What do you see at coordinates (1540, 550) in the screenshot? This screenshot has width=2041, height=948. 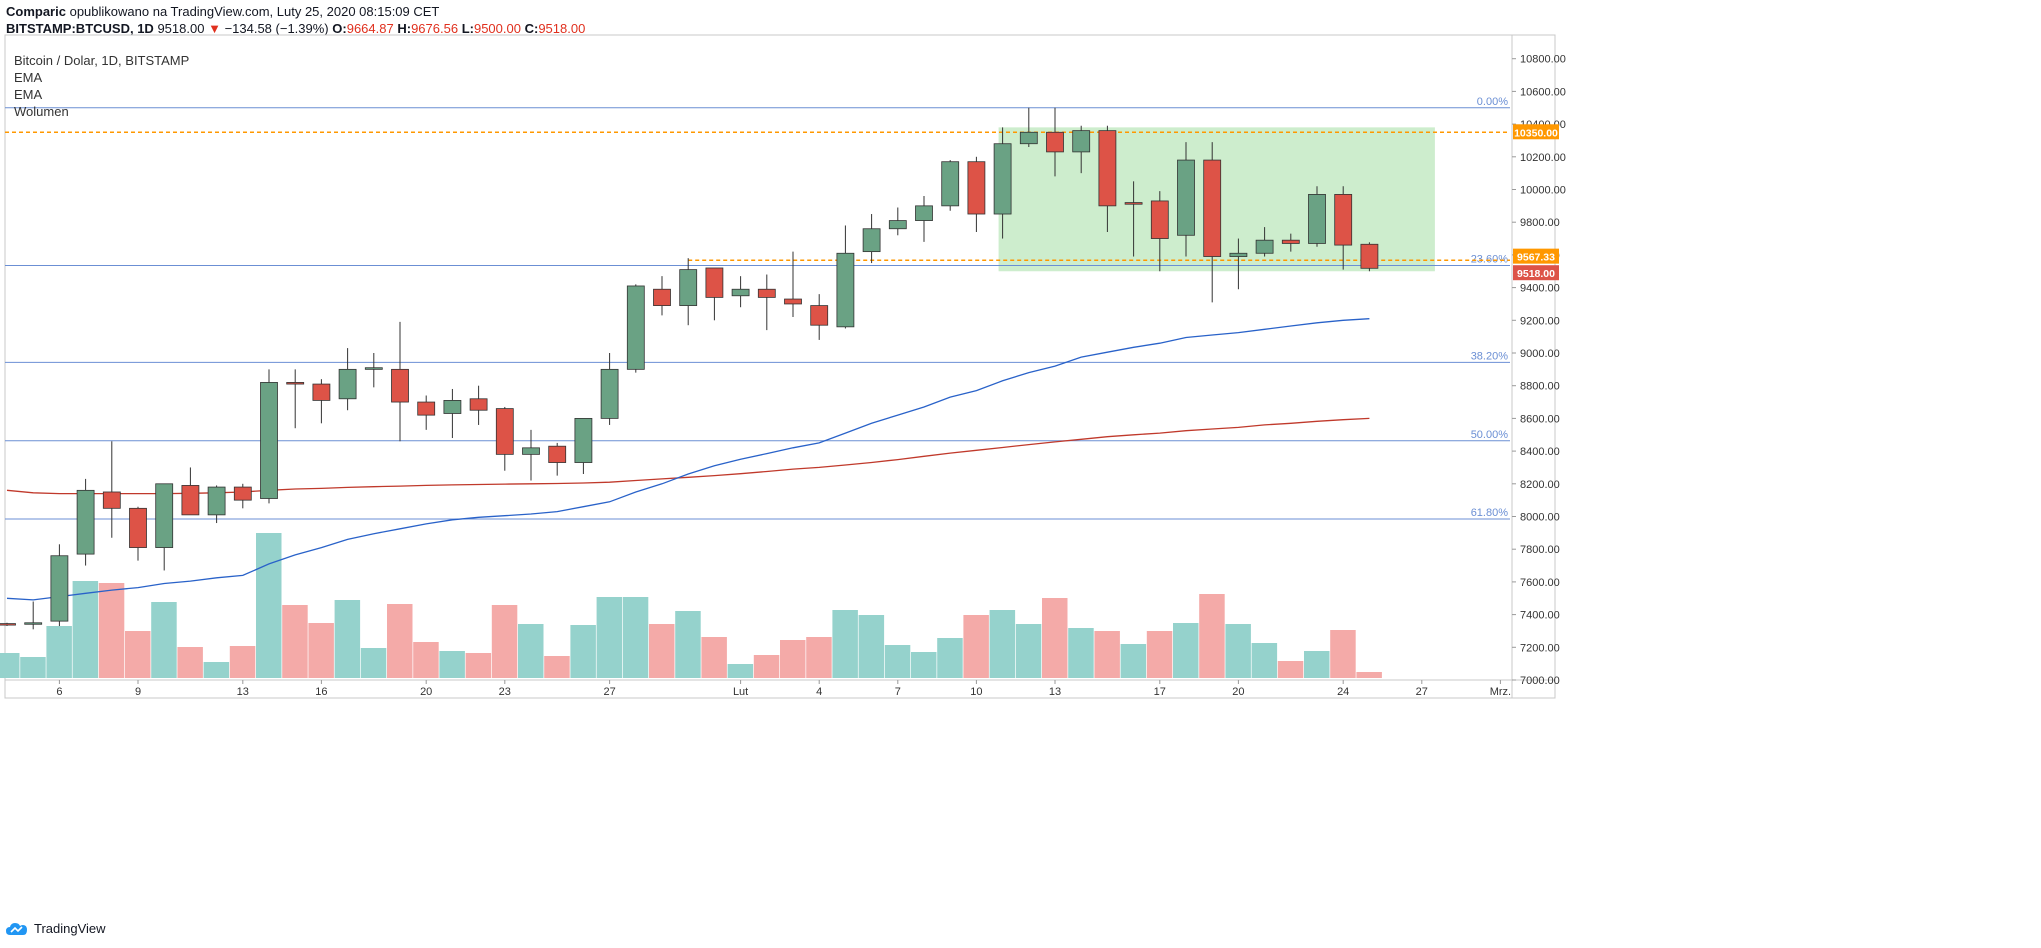 I see `y-tick-label: 7800.00` at bounding box center [1540, 550].